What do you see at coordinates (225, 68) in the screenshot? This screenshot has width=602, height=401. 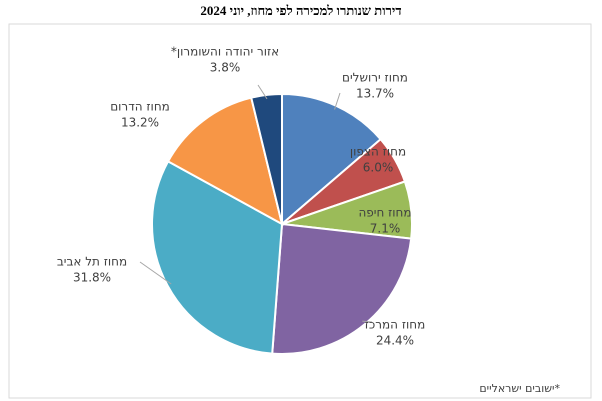 I see `value-label: 3.8%` at bounding box center [225, 68].